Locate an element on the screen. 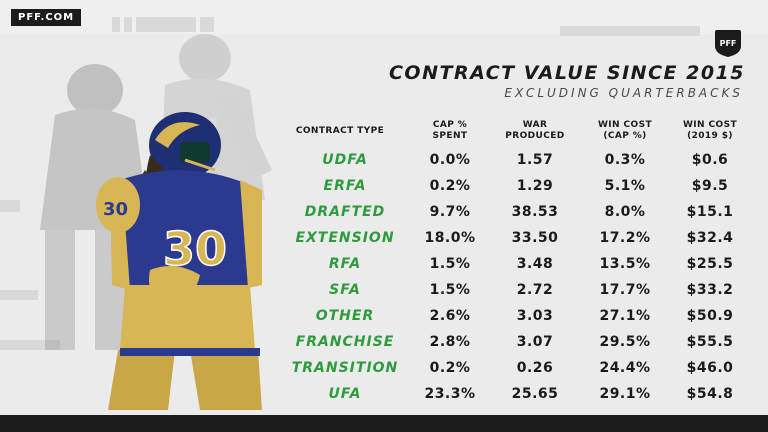  table-row: EXTENSION 18.0% 33.50 17.2% $32.4 is located at coordinates (515, 242).